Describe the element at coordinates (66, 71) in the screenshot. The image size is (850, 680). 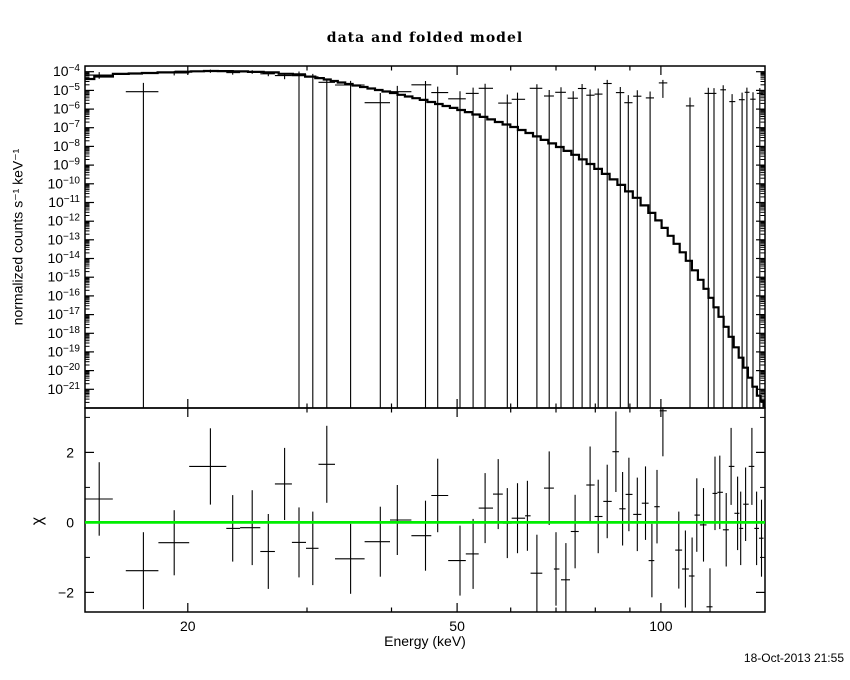
I see `svg-text: 10⁻⁴` at that location.